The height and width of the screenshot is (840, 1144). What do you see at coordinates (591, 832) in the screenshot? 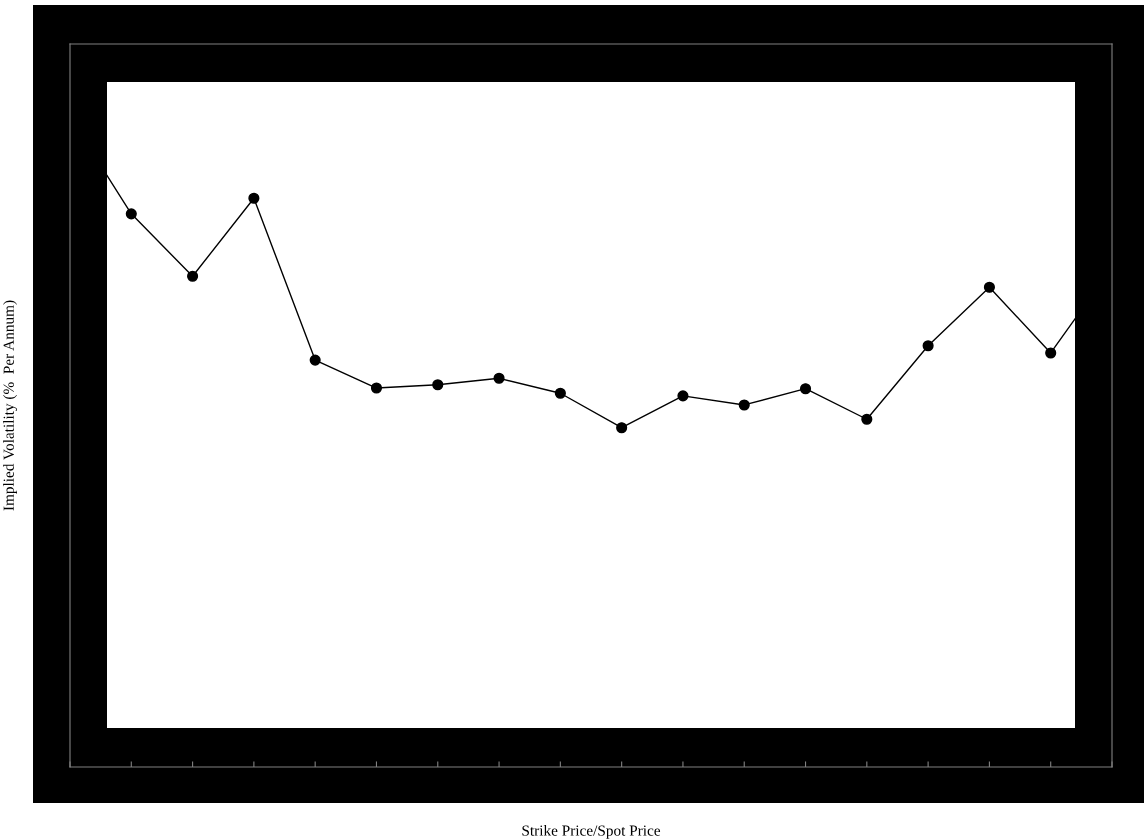
I see `x-axis-title: Strike Price/Spot Price` at bounding box center [591, 832].